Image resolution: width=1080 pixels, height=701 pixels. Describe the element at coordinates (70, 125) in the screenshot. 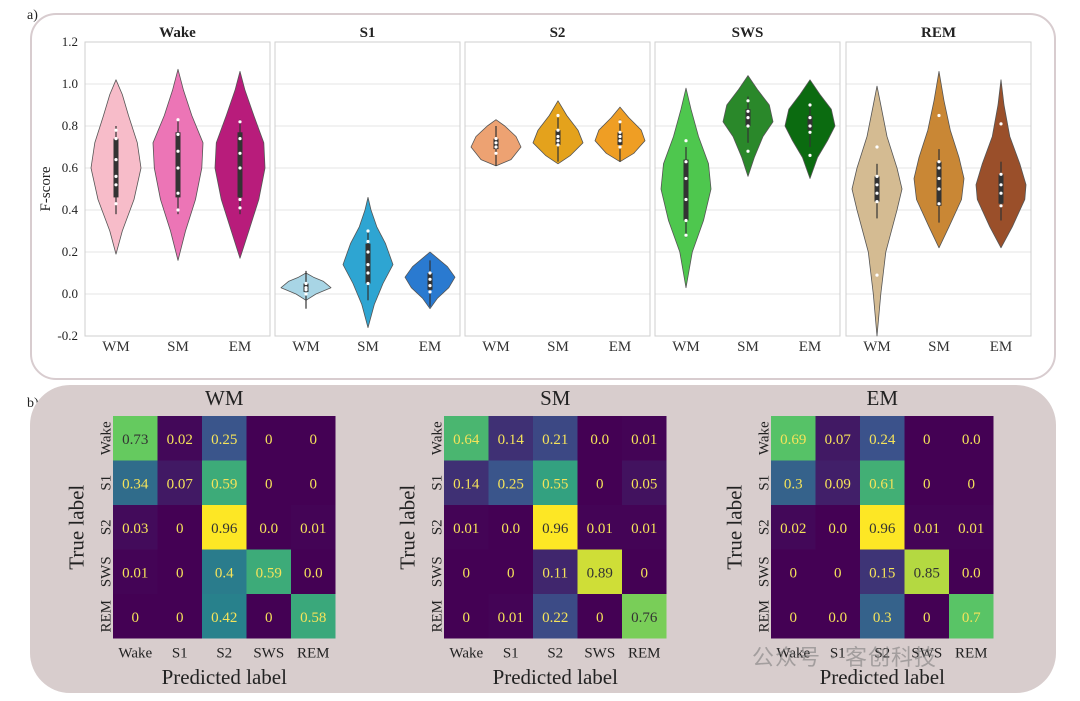

I see `ytick-label: 0.8` at that location.